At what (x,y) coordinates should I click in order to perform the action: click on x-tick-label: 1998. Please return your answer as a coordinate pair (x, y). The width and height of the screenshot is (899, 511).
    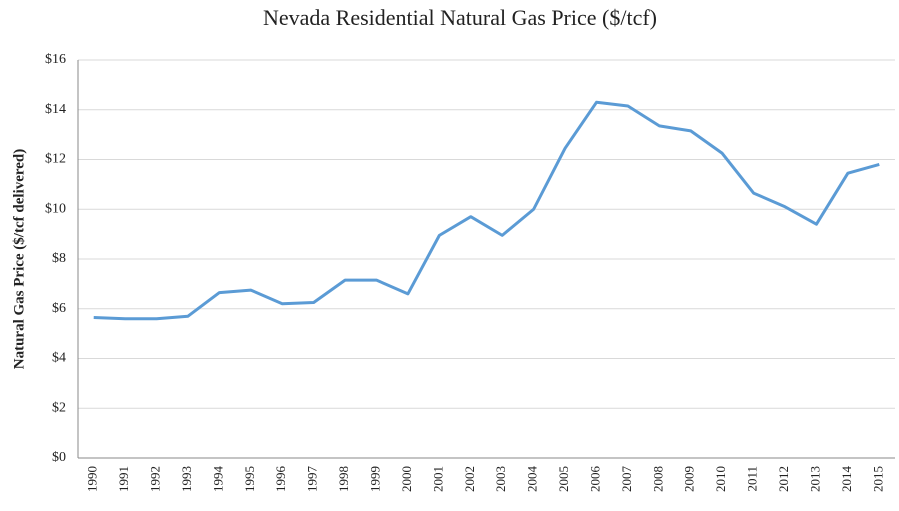
    Looking at the image, I should click on (343, 479).